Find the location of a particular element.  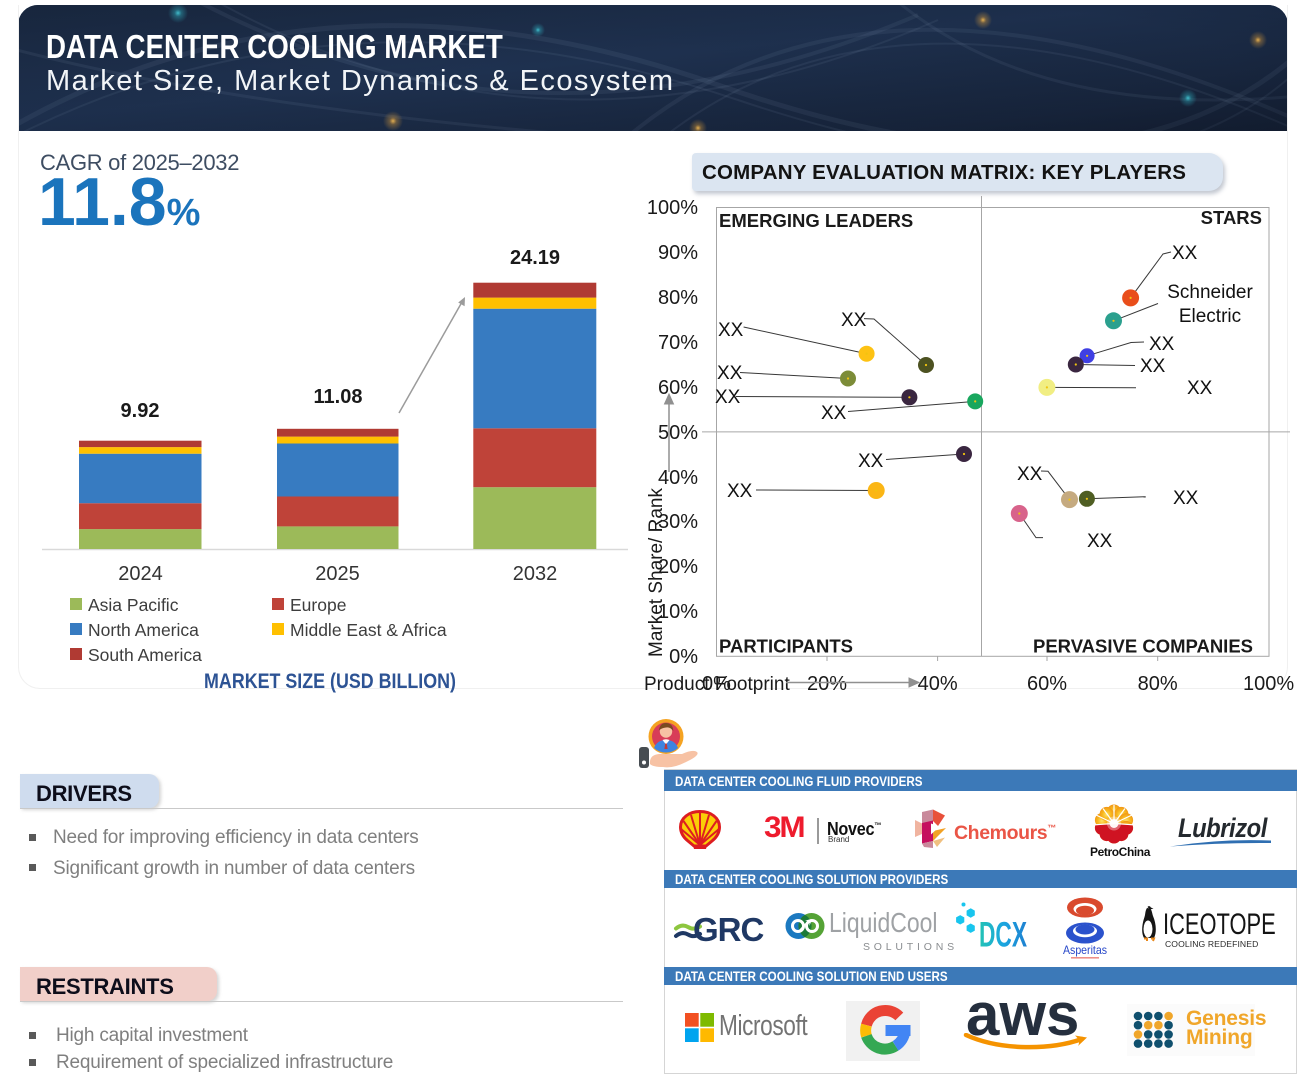

svg-text: 90% is located at coordinates (678, 253).